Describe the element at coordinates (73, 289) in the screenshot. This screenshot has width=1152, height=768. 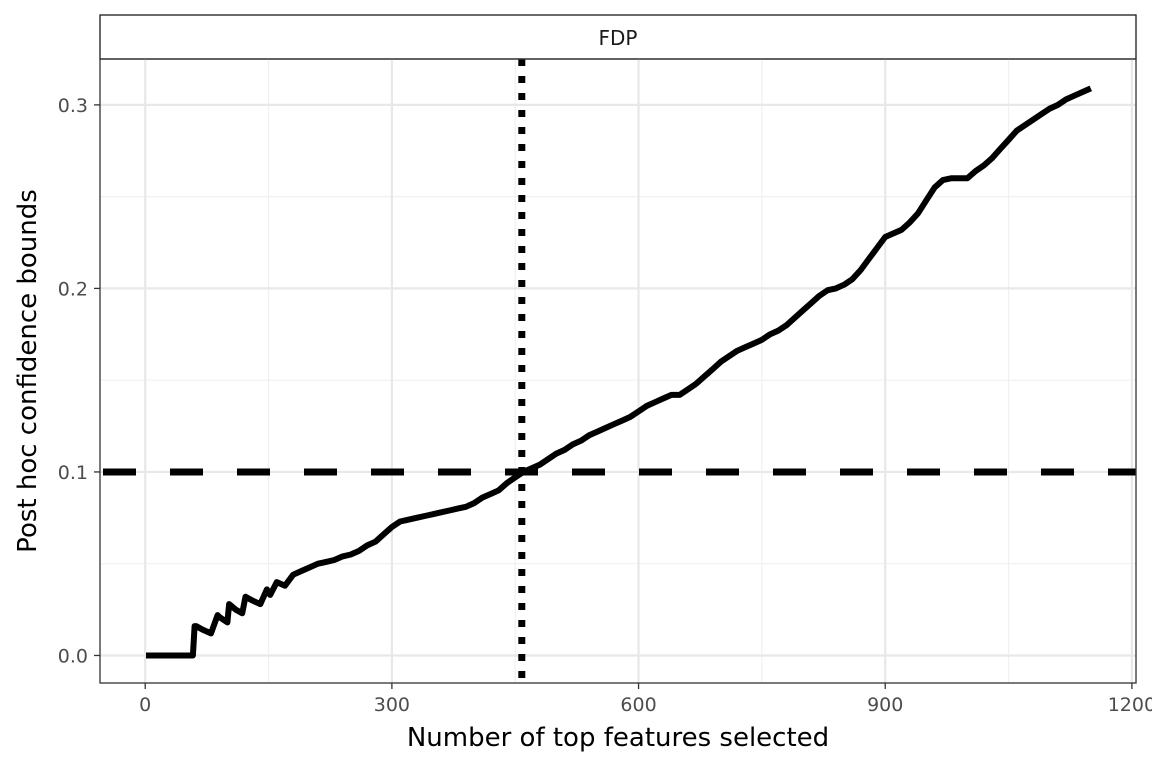
I see `y-tick-label: 0.2` at that location.